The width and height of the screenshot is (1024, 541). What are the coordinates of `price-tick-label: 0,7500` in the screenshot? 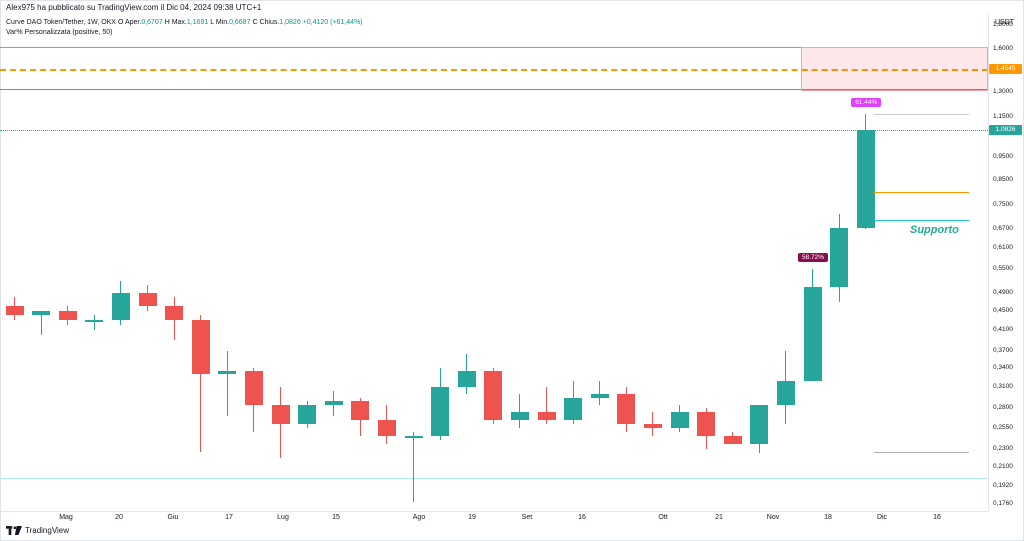 It's located at (1003, 205).